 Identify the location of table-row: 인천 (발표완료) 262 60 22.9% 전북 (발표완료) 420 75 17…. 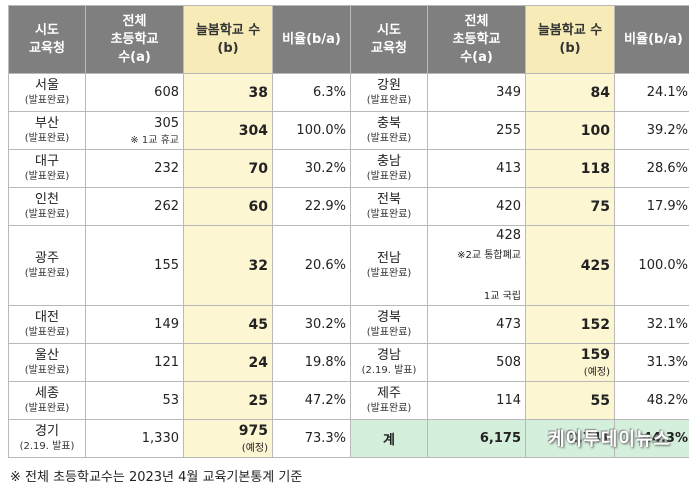
(348, 206).